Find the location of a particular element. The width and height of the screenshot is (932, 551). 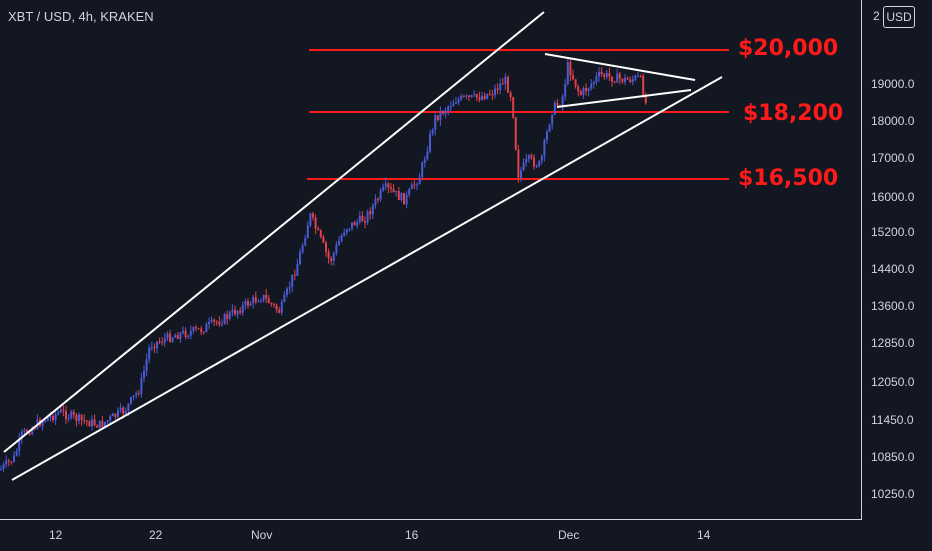

price-tick-label: 13600.0 is located at coordinates (893, 306).